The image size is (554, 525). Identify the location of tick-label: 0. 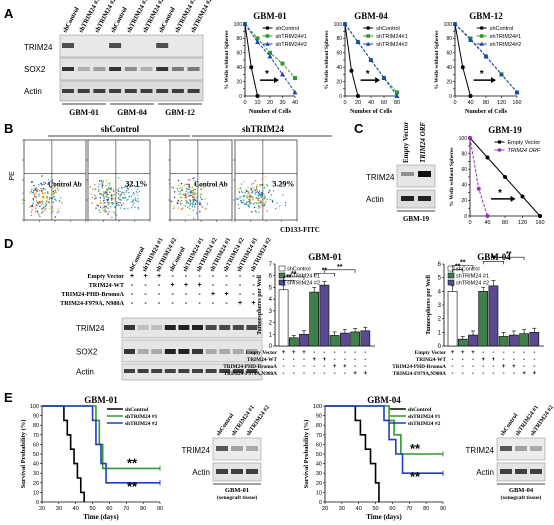
(37, 503).